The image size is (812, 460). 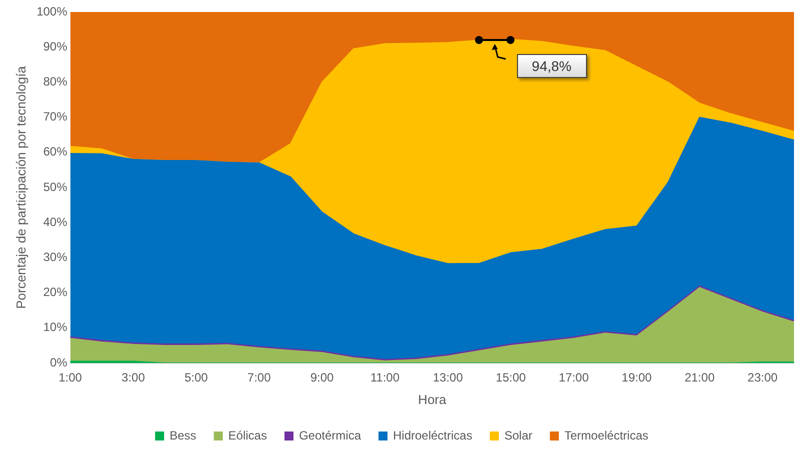 What do you see at coordinates (55, 257) in the screenshot?
I see `y-tick-label: 30%` at bounding box center [55, 257].